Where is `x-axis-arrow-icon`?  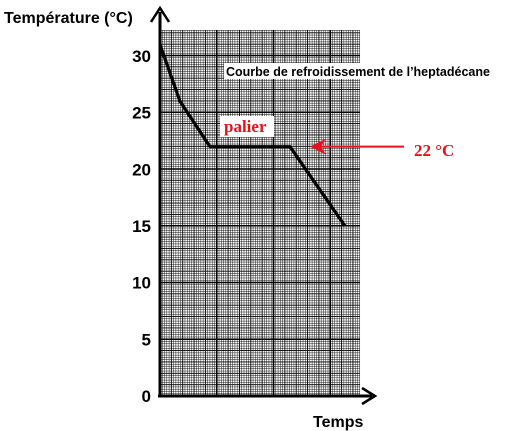
x-axis-arrow-icon is located at coordinates (369, 396).